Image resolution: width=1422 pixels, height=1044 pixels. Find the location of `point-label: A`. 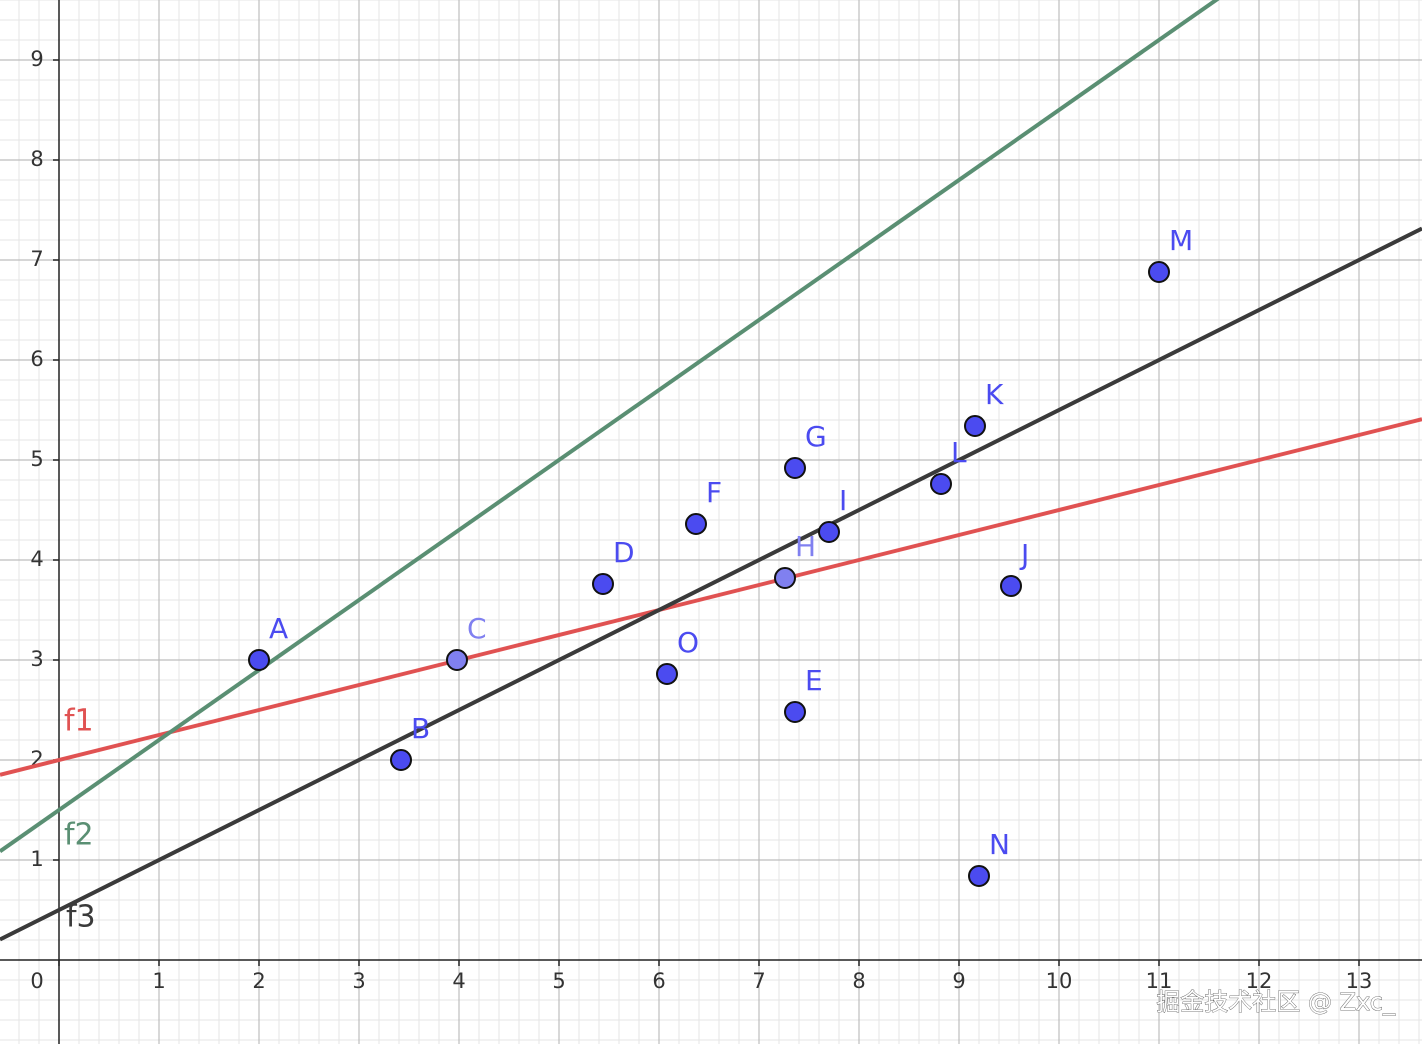

point-label: A is located at coordinates (278, 628).